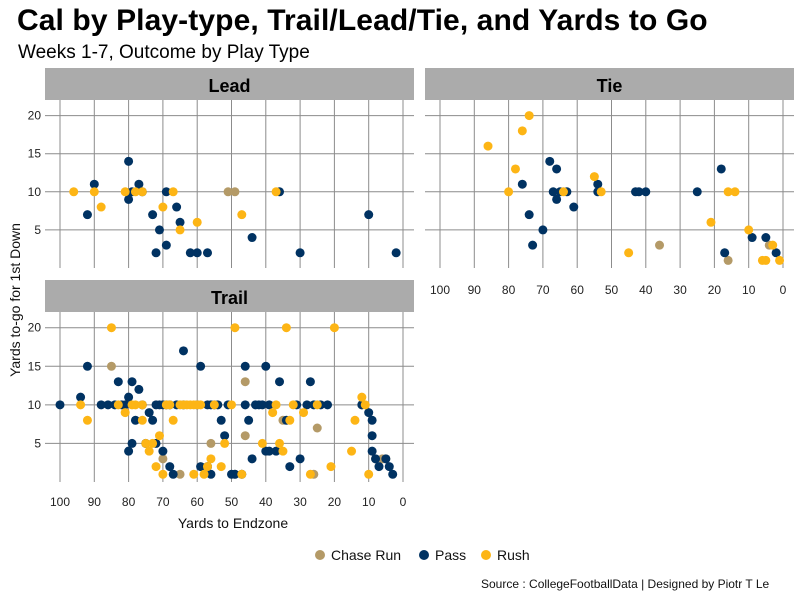 This screenshot has width=800, height=600. What do you see at coordinates (35, 192) in the screenshot?
I see `y-tick-label: 10` at bounding box center [35, 192].